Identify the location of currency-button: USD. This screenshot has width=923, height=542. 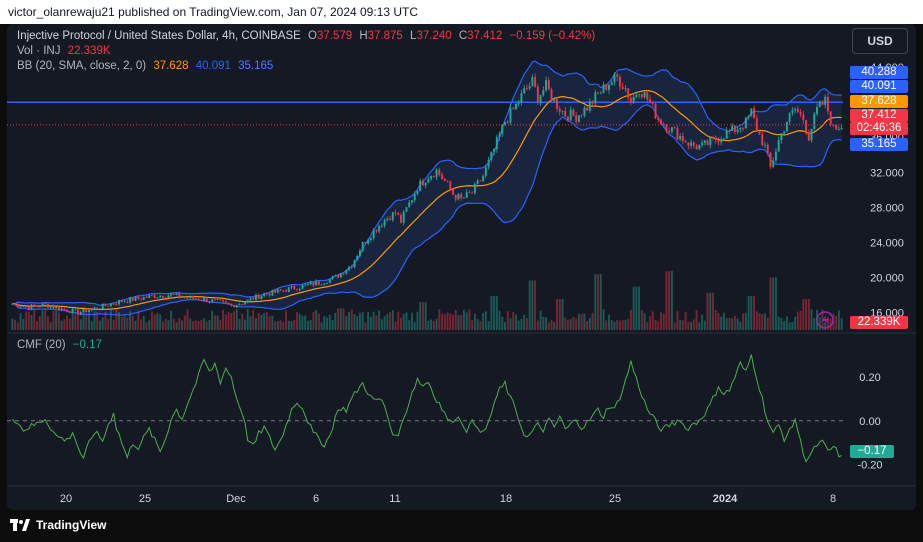
(880, 41).